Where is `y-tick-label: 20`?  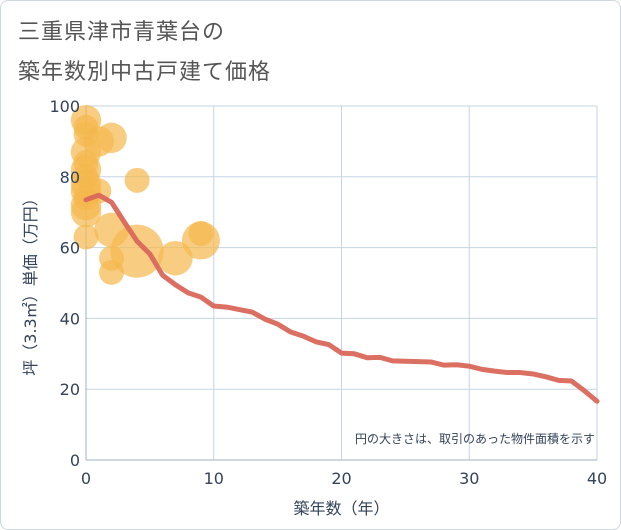 y-tick-label: 20 is located at coordinates (70, 389).